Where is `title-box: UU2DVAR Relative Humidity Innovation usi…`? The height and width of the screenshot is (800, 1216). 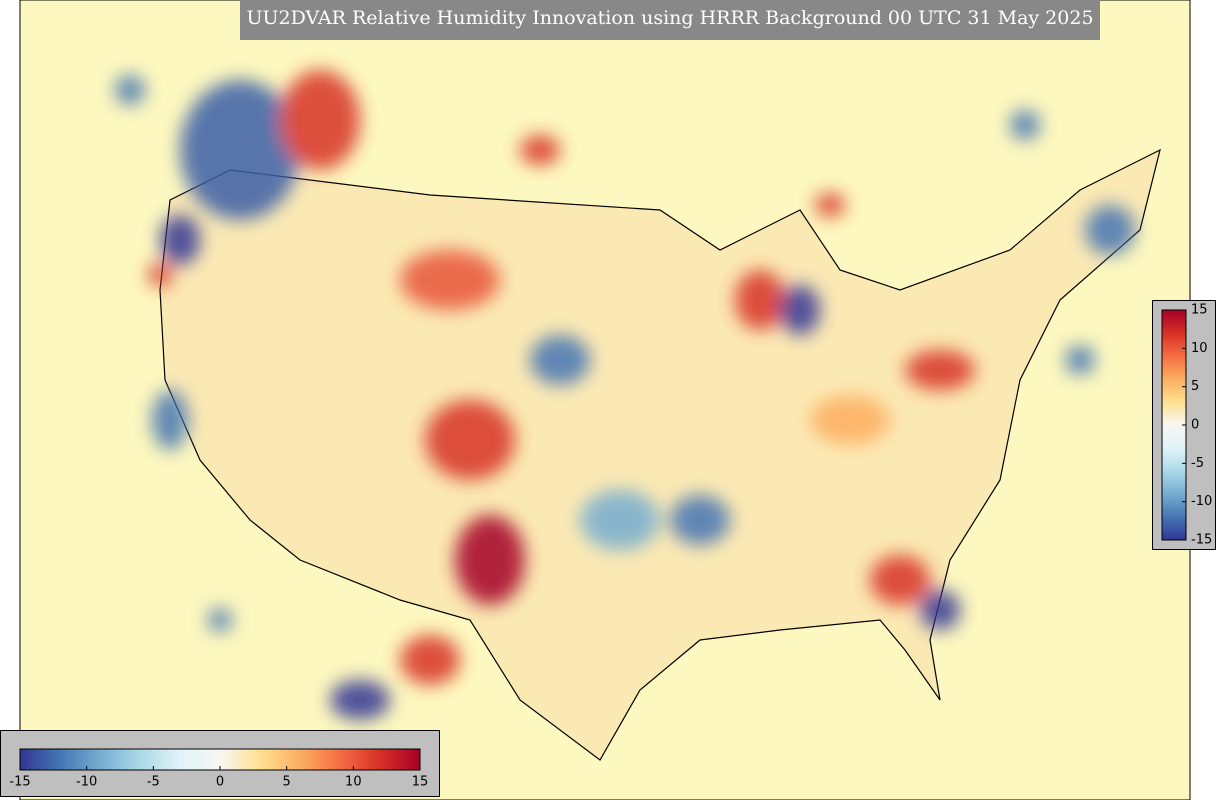
title-box: UU2DVAR Relative Humidity Innovation usi… is located at coordinates (670, 20).